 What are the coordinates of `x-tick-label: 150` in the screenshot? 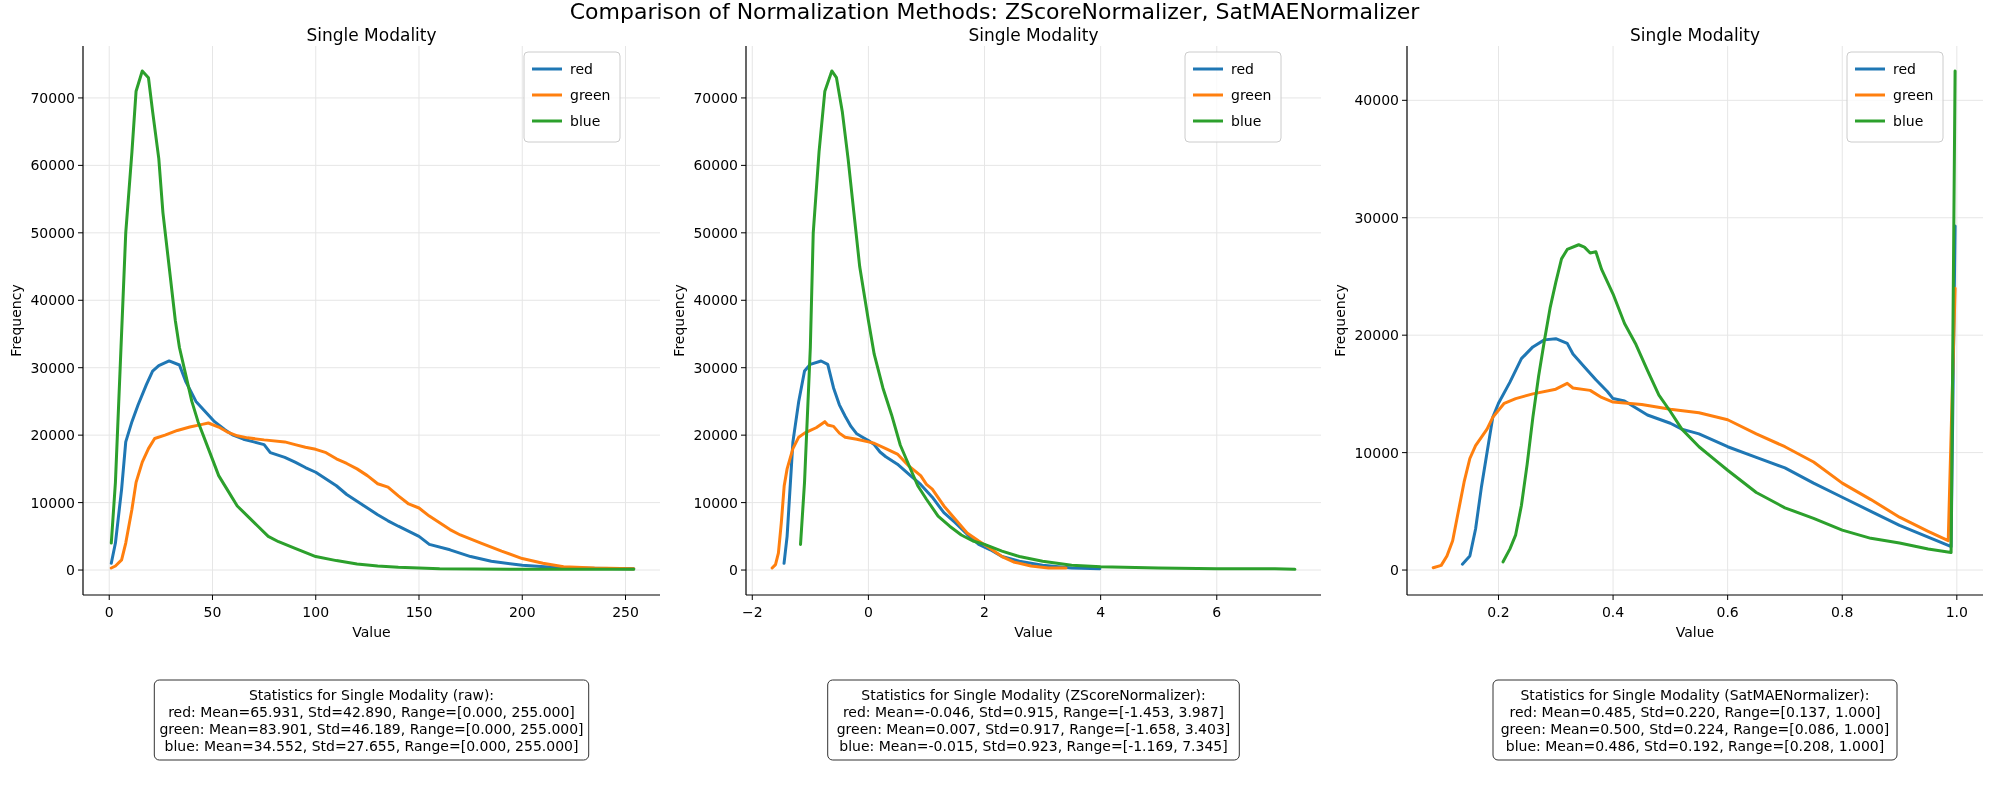 It's located at (419, 612).